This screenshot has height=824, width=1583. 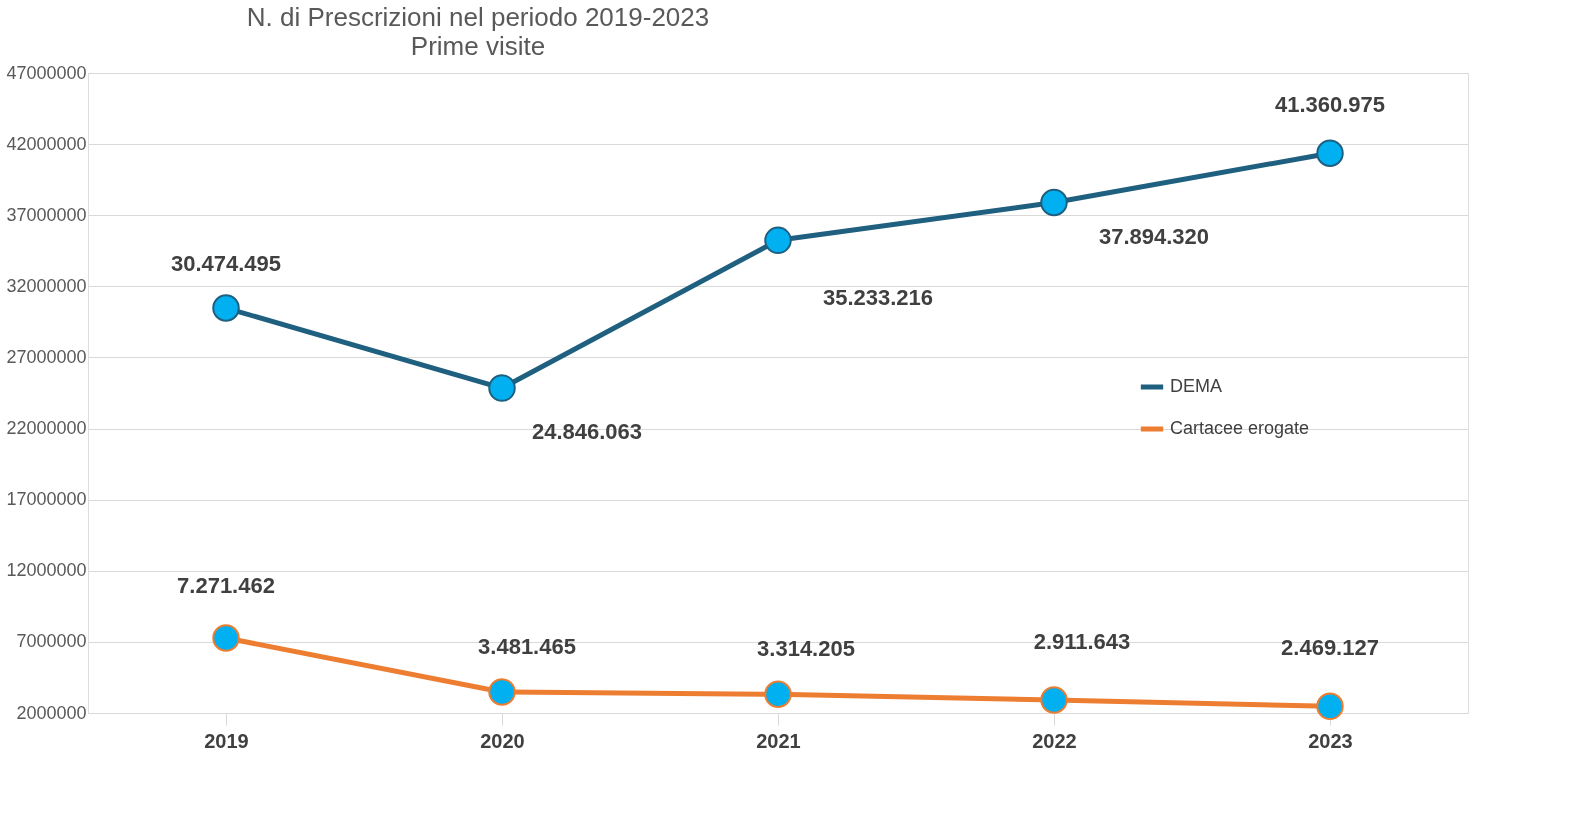 What do you see at coordinates (1154, 236) in the screenshot?
I see `data-label: 37.894.320` at bounding box center [1154, 236].